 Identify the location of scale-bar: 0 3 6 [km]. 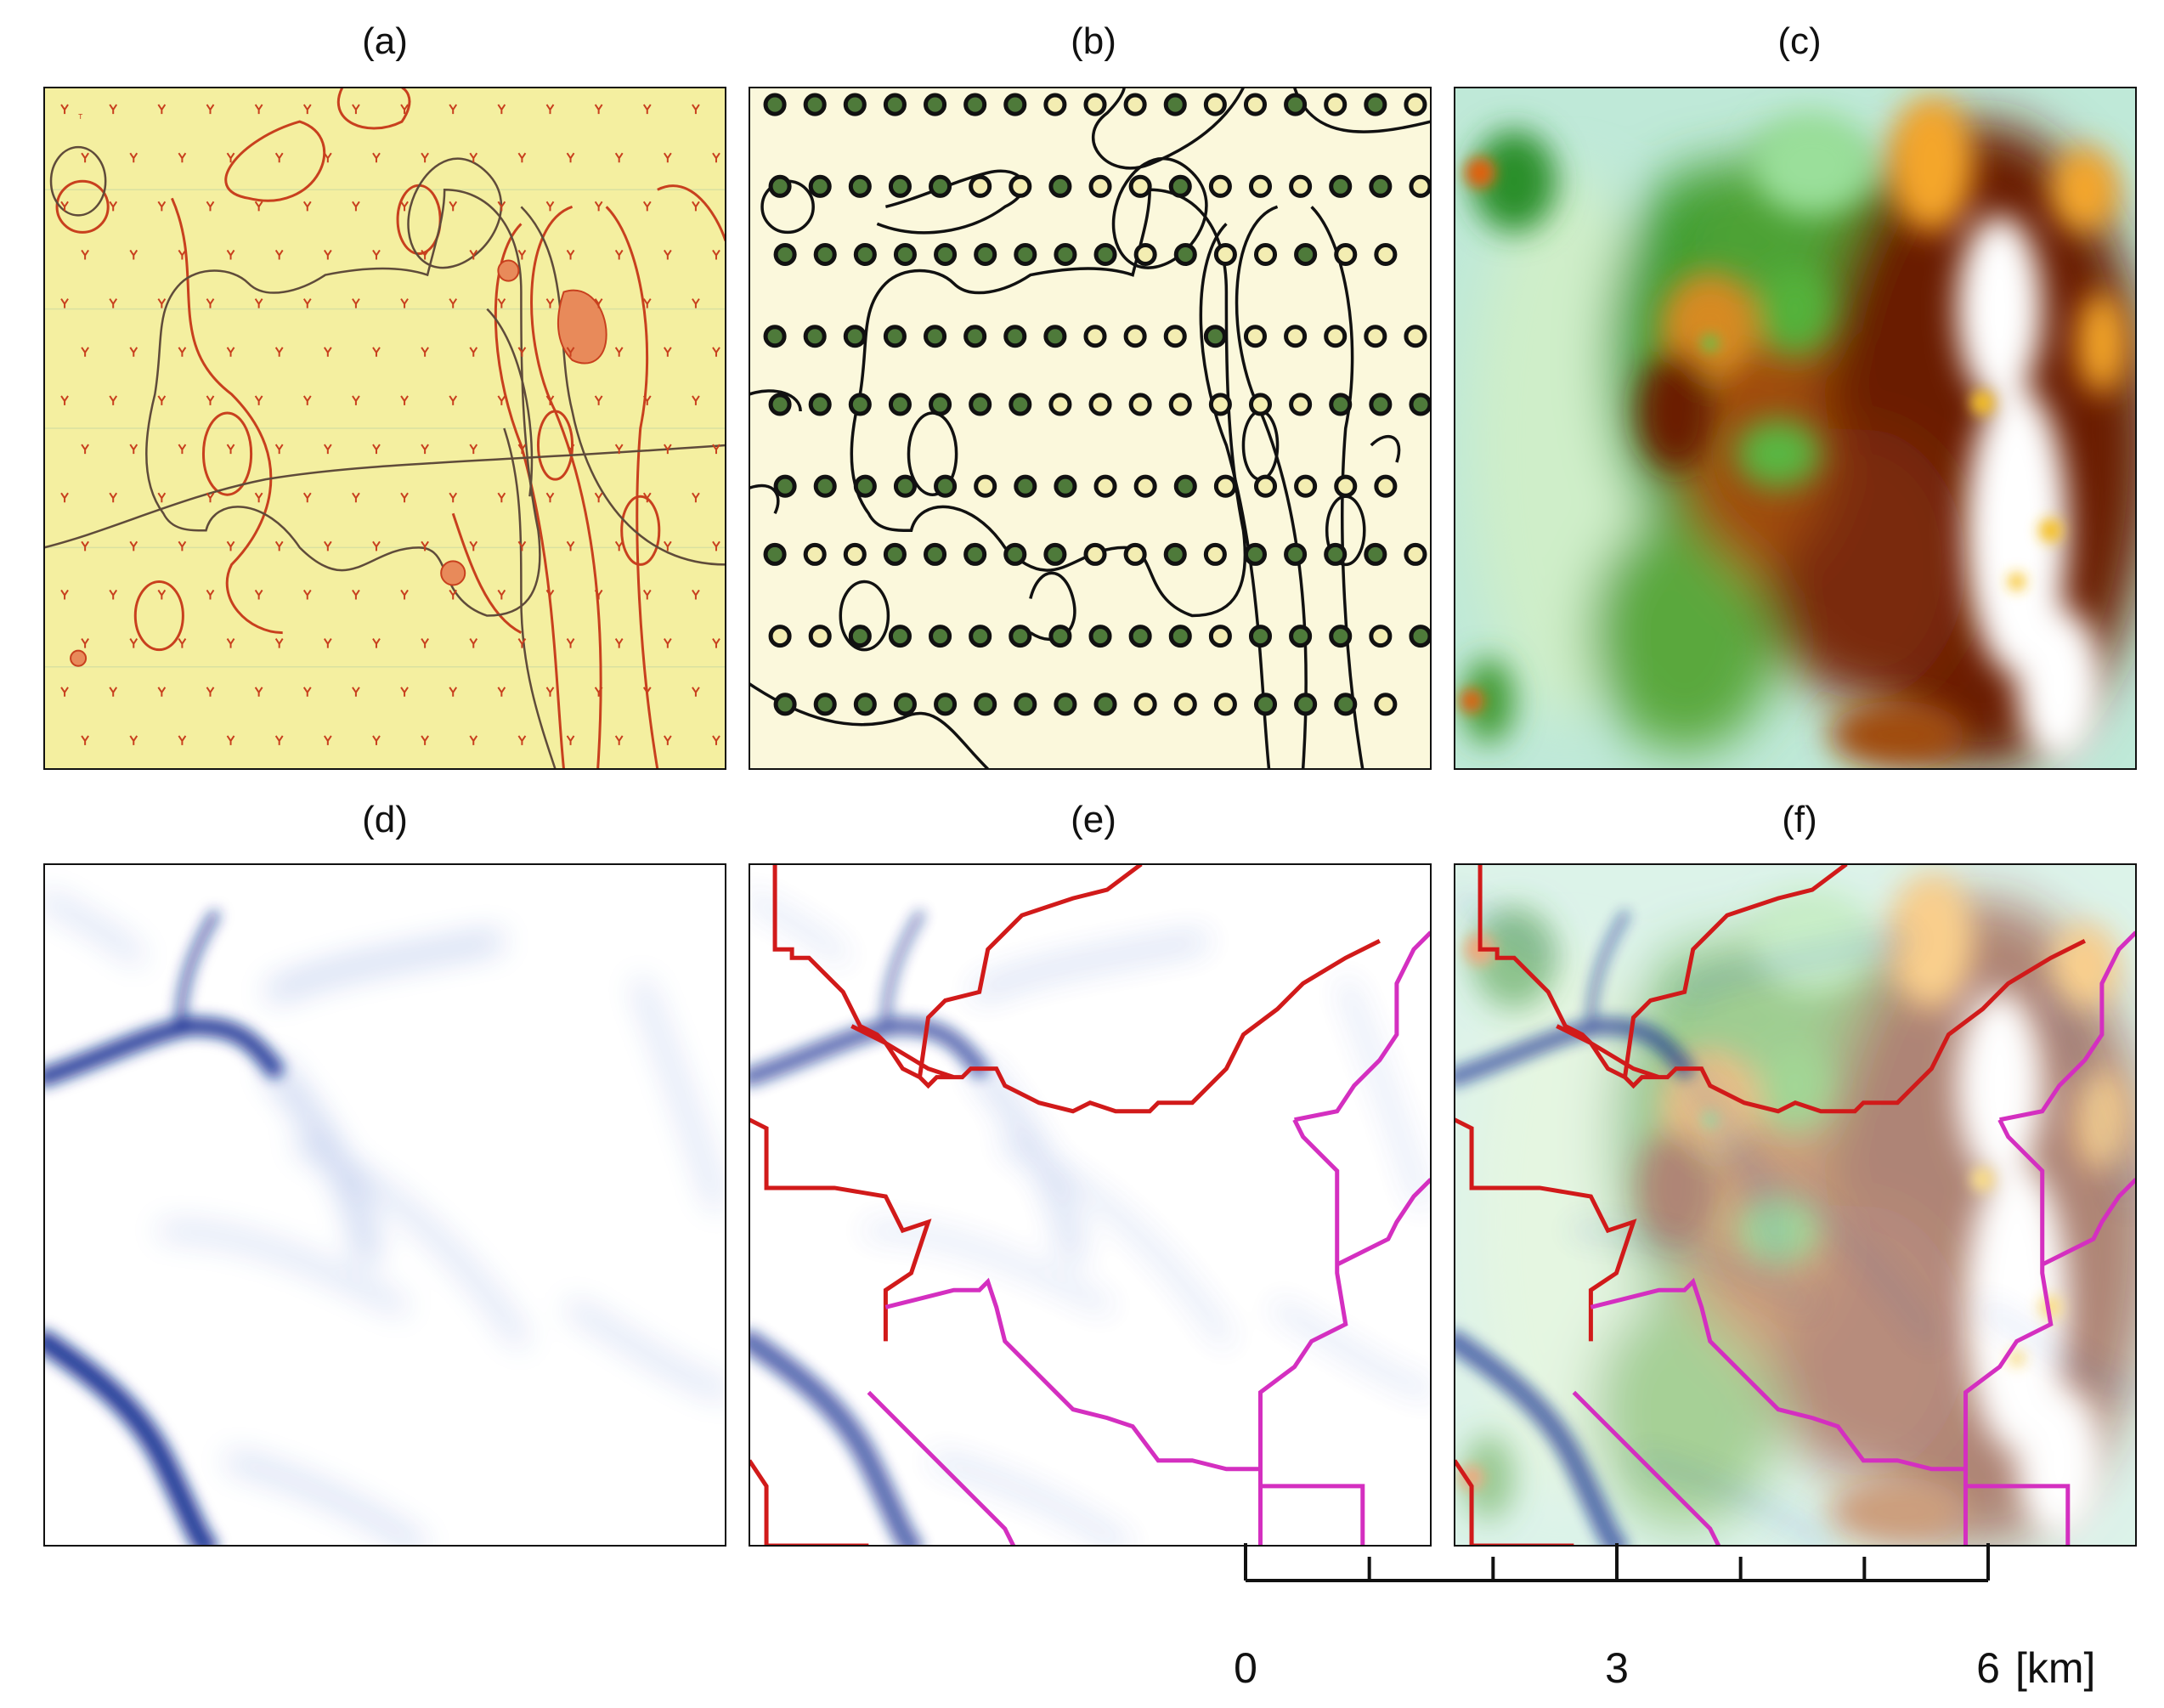
(1665, 1618).